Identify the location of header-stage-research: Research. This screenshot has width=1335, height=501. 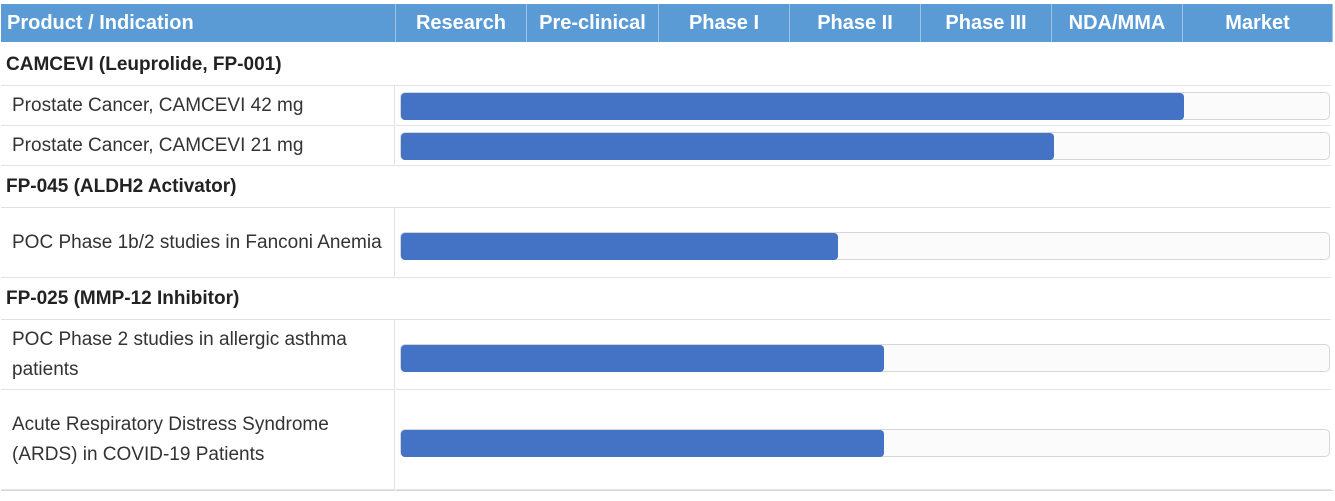
(461, 23).